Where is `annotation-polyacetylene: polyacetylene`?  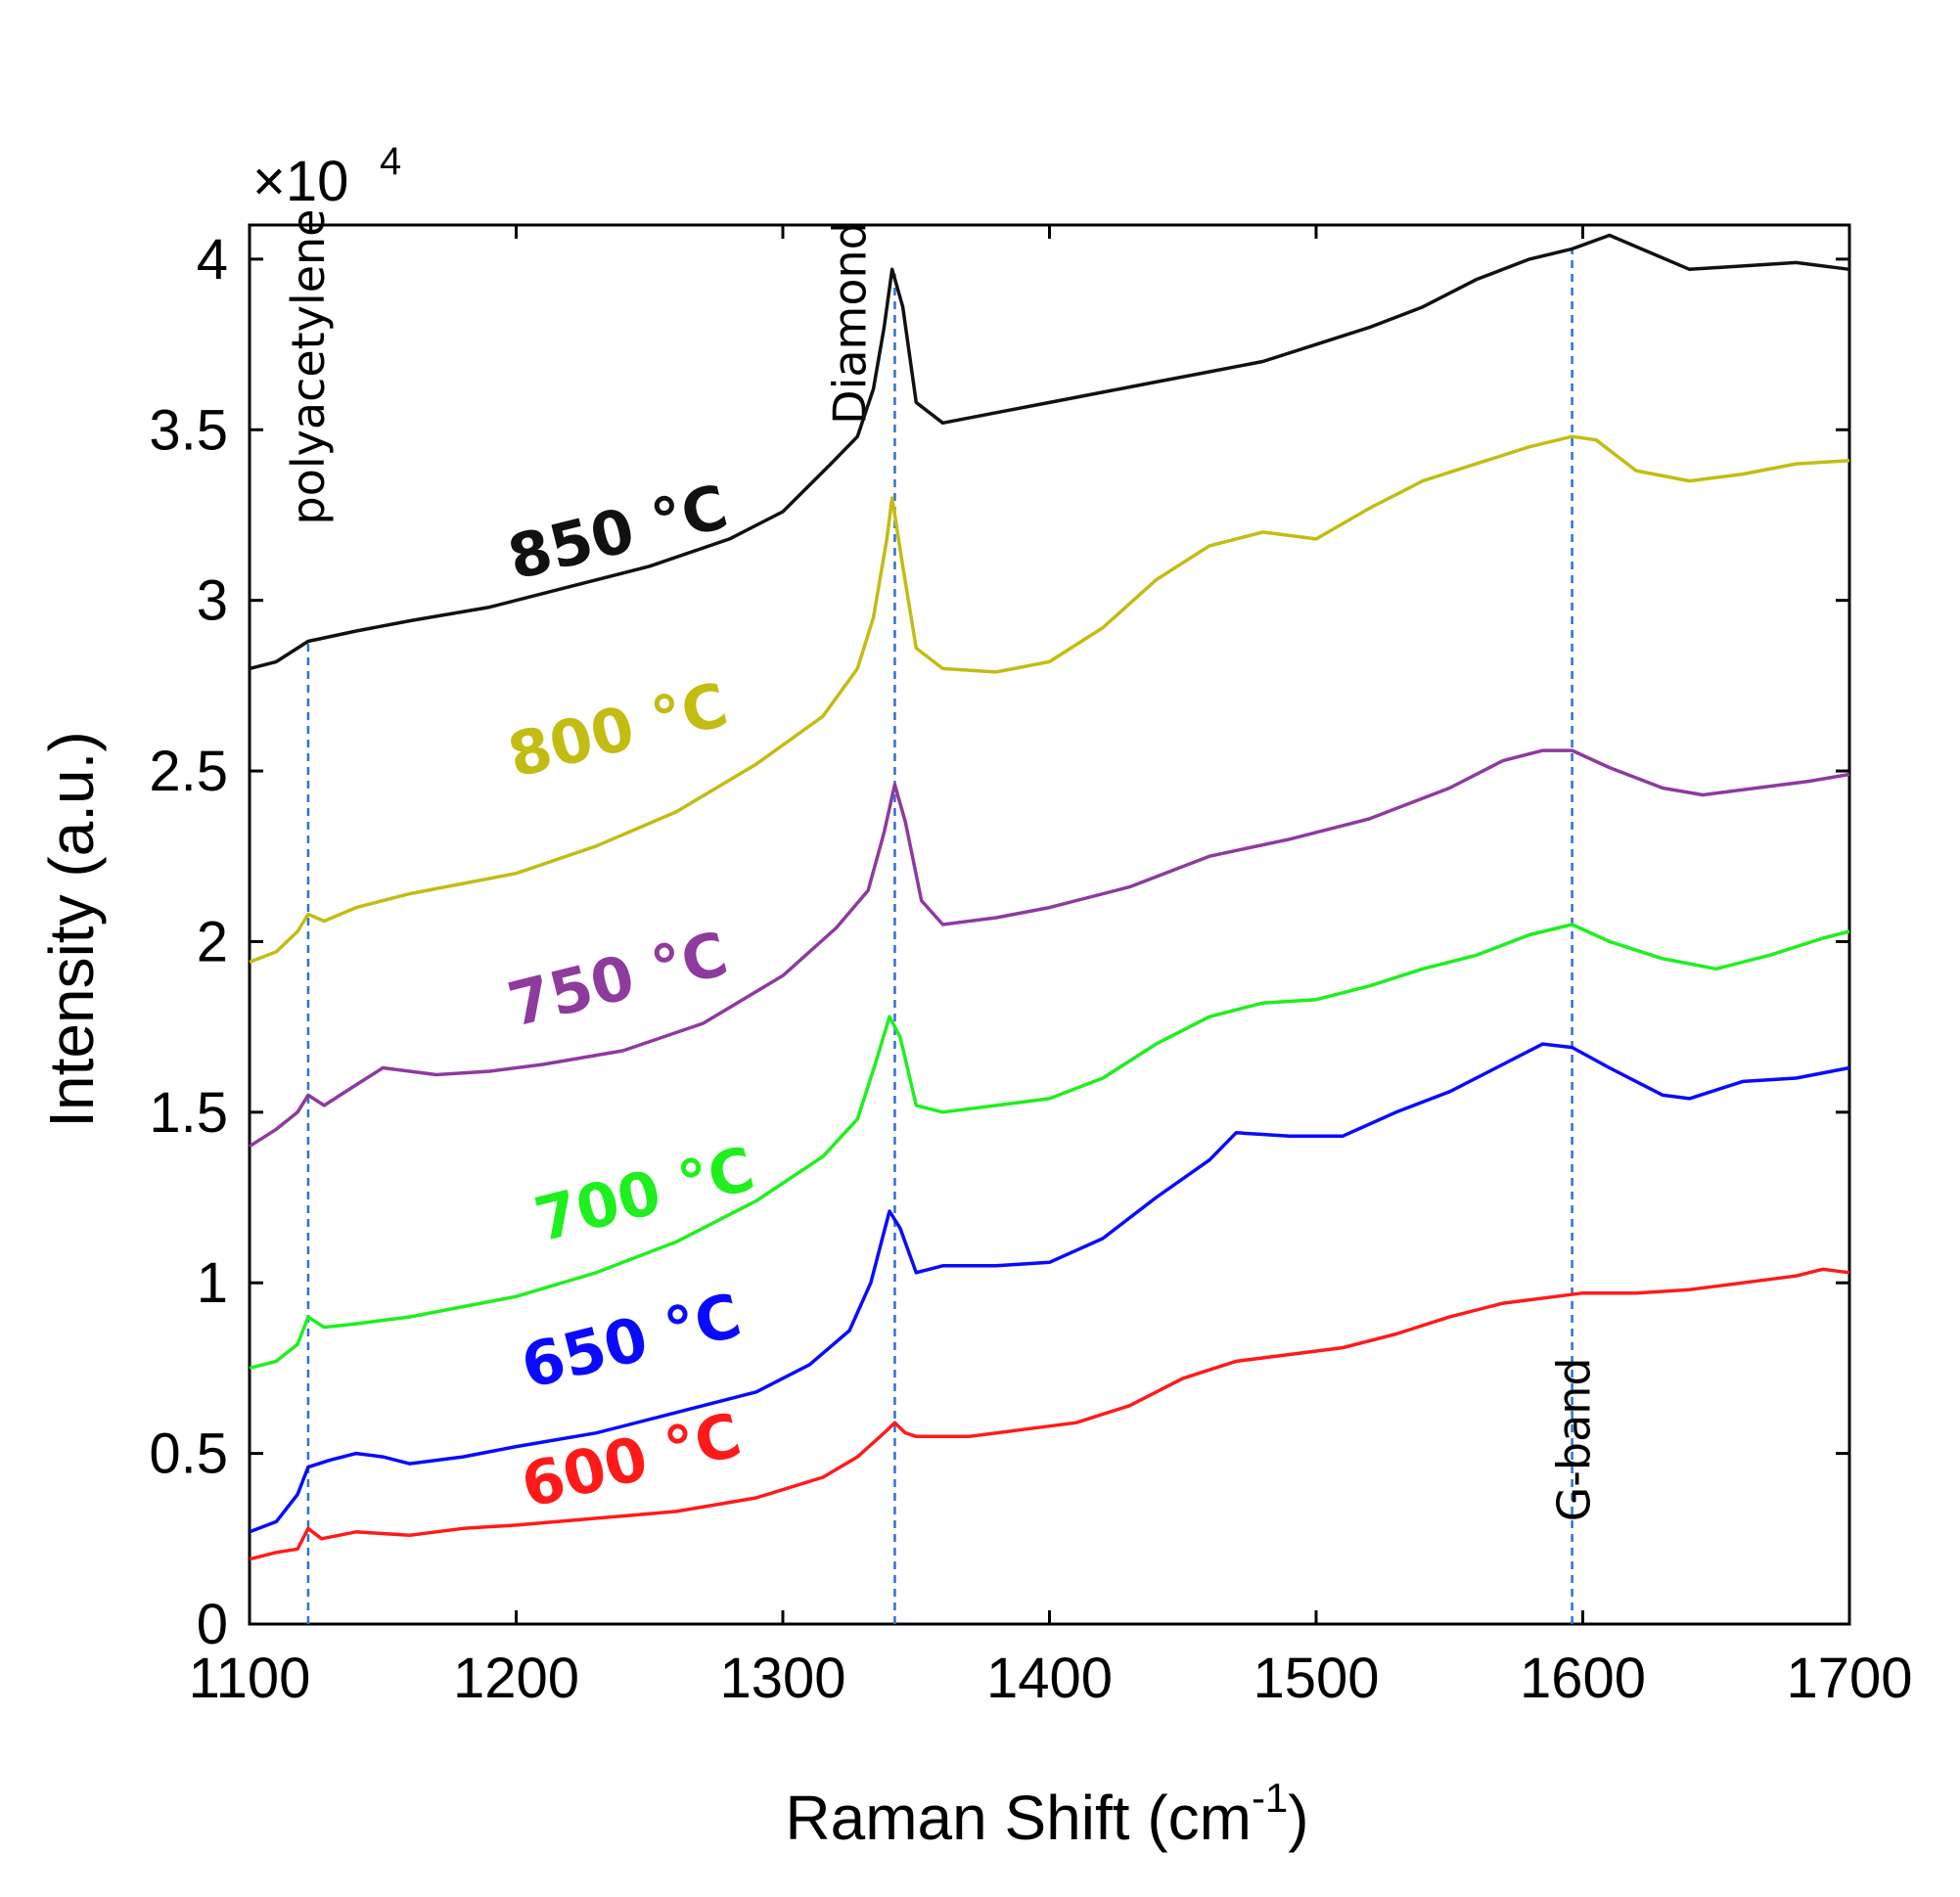
annotation-polyacetylene: polyacetylene is located at coordinates (308, 367).